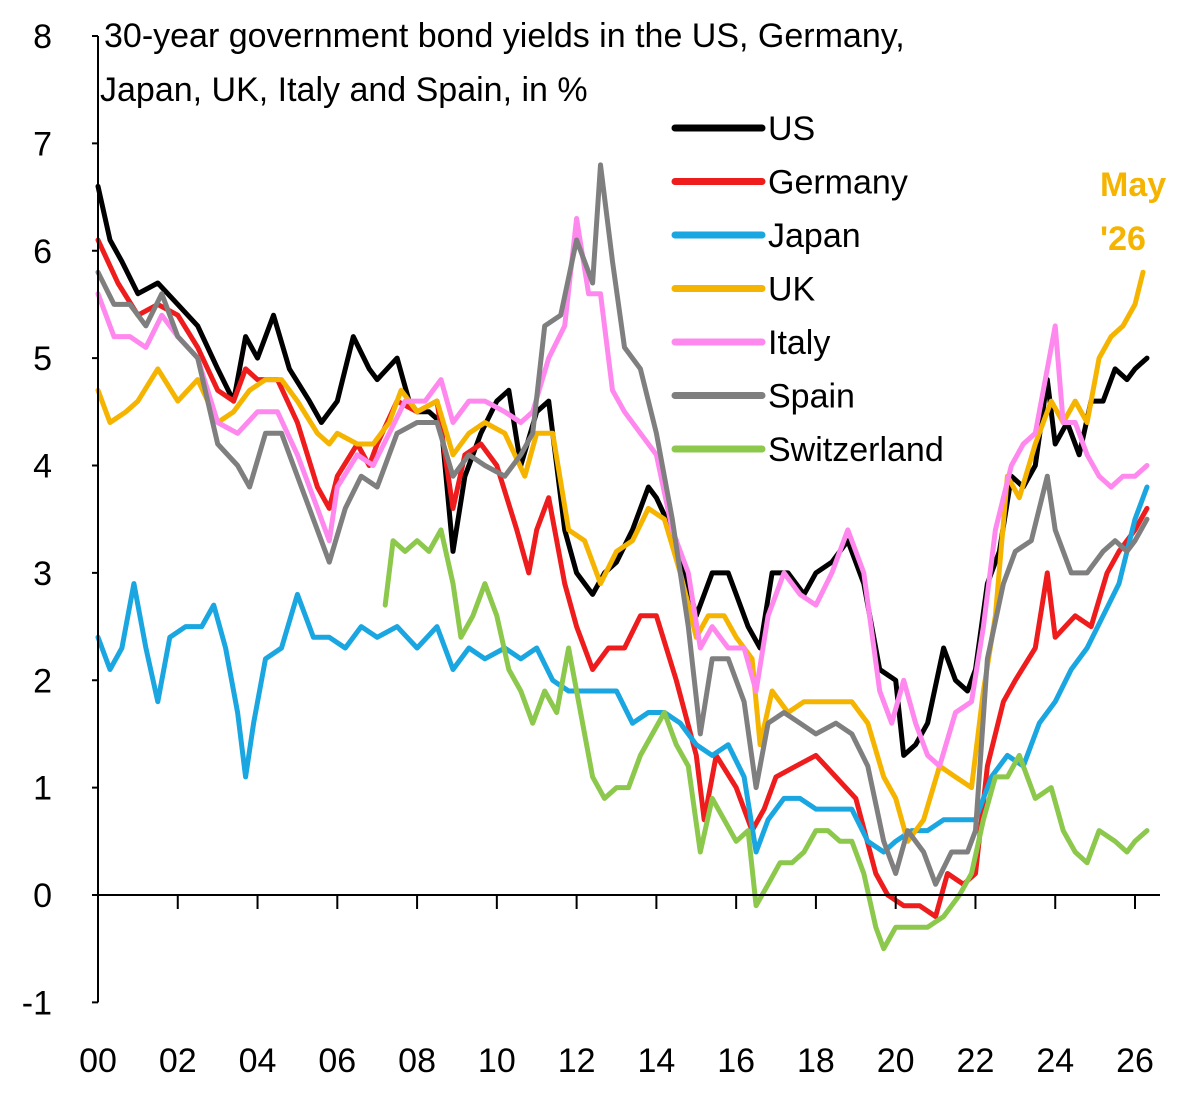  I want to click on y-axis-ticks: -1 0 1 2 3 4 5 6 7 8, so click(60, 520).